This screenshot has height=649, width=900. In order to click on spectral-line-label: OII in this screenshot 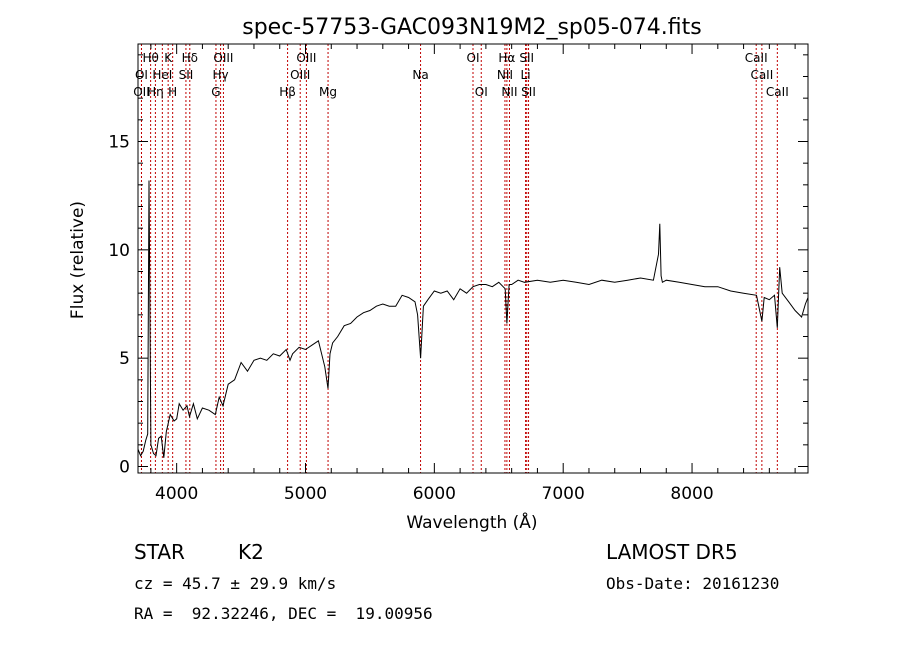, I will do `click(141, 92)`.